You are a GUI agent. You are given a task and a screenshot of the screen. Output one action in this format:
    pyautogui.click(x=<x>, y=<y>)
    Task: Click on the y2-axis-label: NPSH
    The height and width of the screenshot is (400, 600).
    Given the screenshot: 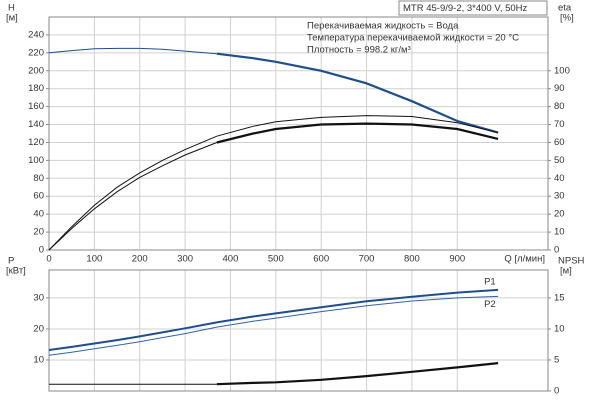 What is the action you would take?
    pyautogui.click(x=571, y=261)
    